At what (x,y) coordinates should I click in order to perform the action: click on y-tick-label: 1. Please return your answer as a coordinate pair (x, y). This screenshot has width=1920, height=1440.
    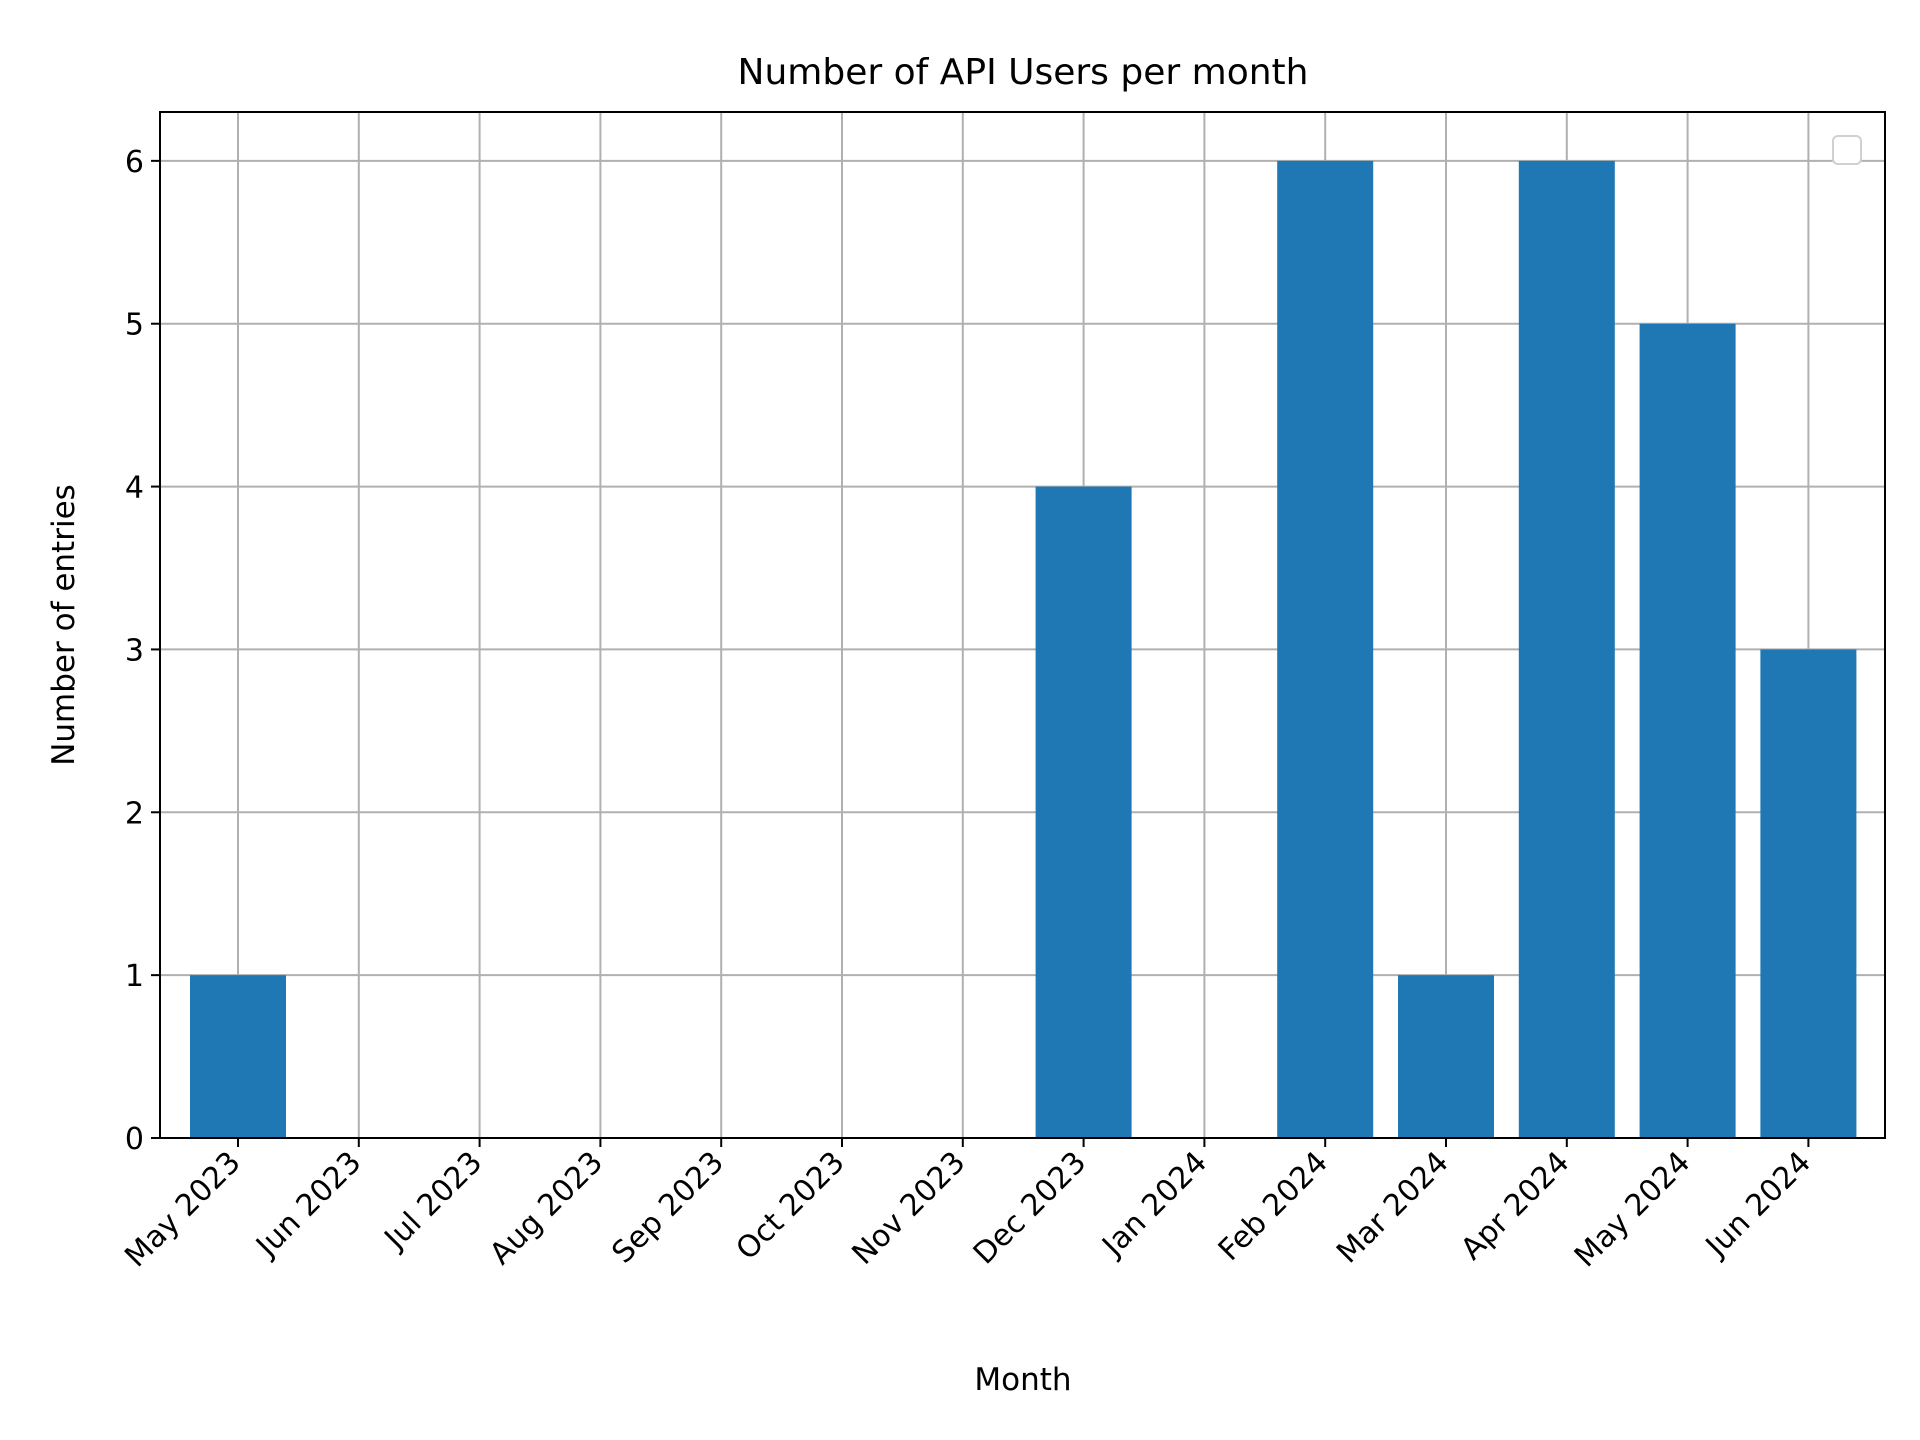
    Looking at the image, I should click on (134, 976).